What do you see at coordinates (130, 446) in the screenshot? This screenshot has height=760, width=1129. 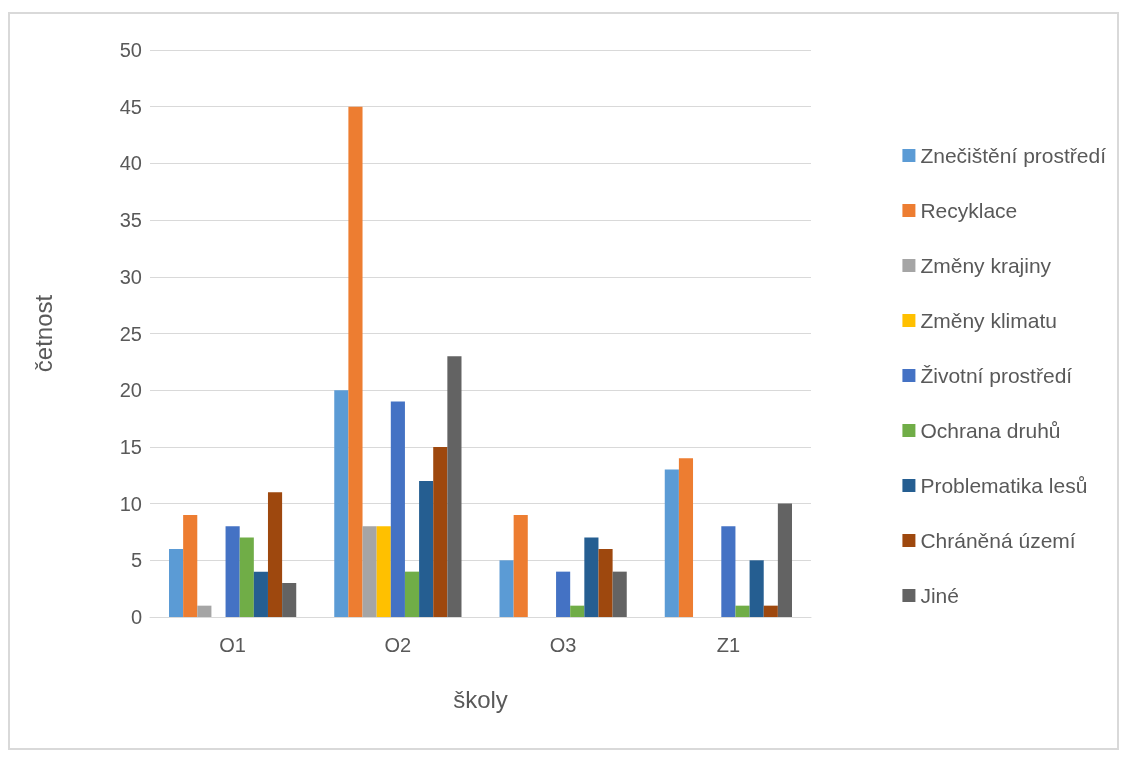 I see `y-tick-label: 15` at bounding box center [130, 446].